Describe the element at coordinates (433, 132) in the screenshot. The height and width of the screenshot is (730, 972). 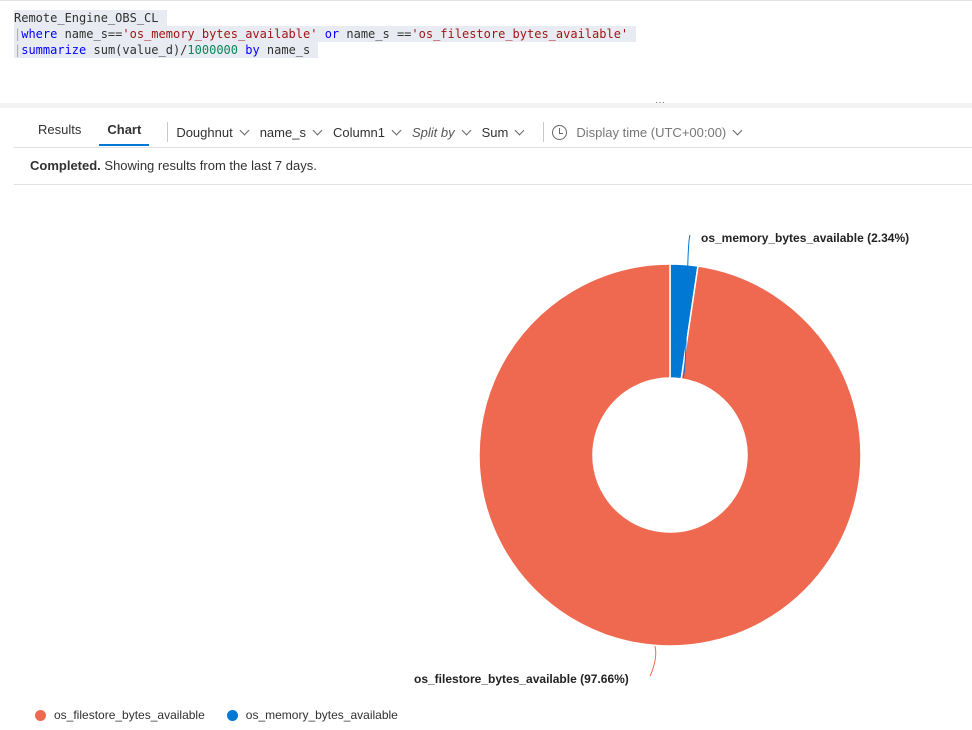
I see `split-by-placeholder: Split by` at that location.